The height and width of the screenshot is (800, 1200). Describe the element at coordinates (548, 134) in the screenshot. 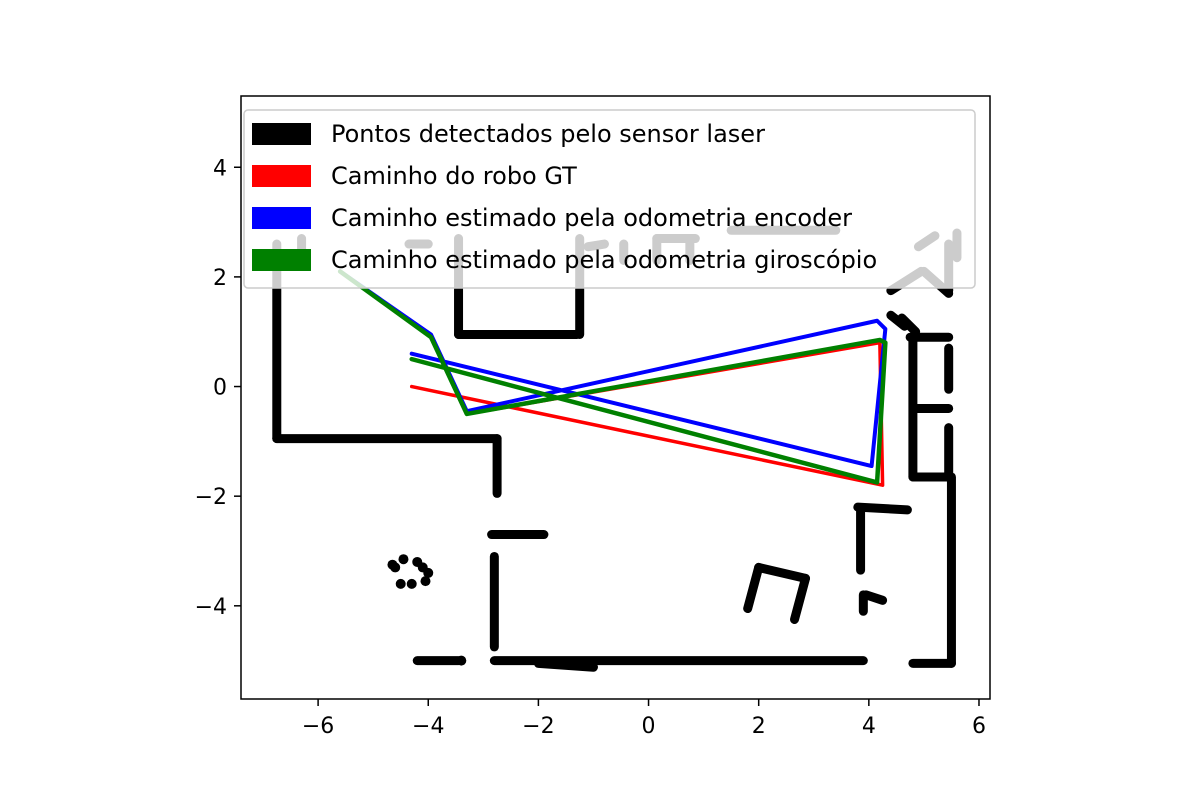

I see `legend-label-laser: Pontos detectados pelo sensor laser` at that location.